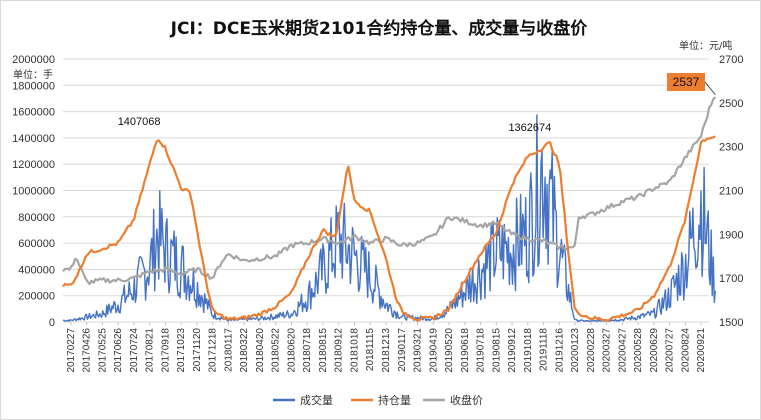 The image size is (761, 420). What do you see at coordinates (33, 139) in the screenshot?
I see `left-tick-label: 1400000` at bounding box center [33, 139].